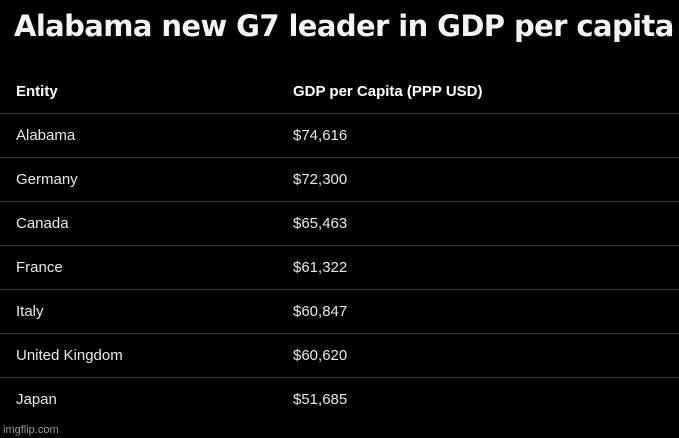  Describe the element at coordinates (47, 179) in the screenshot. I see `entity-cell: Germany` at that location.